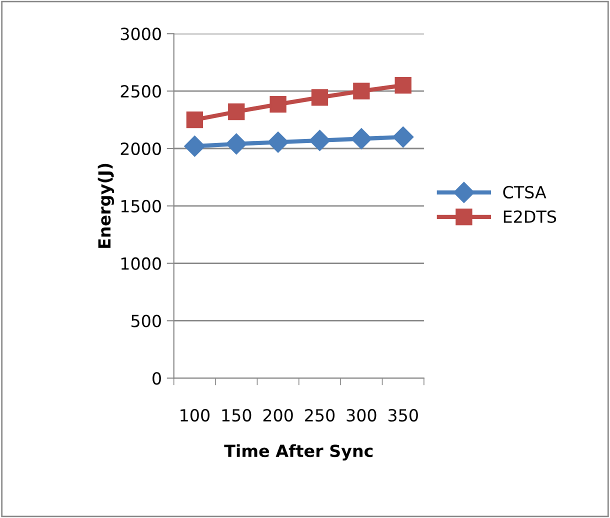 Image resolution: width=610 pixels, height=518 pixels. Describe the element at coordinates (195, 415) in the screenshot. I see `x-tick-label: 100` at that location.